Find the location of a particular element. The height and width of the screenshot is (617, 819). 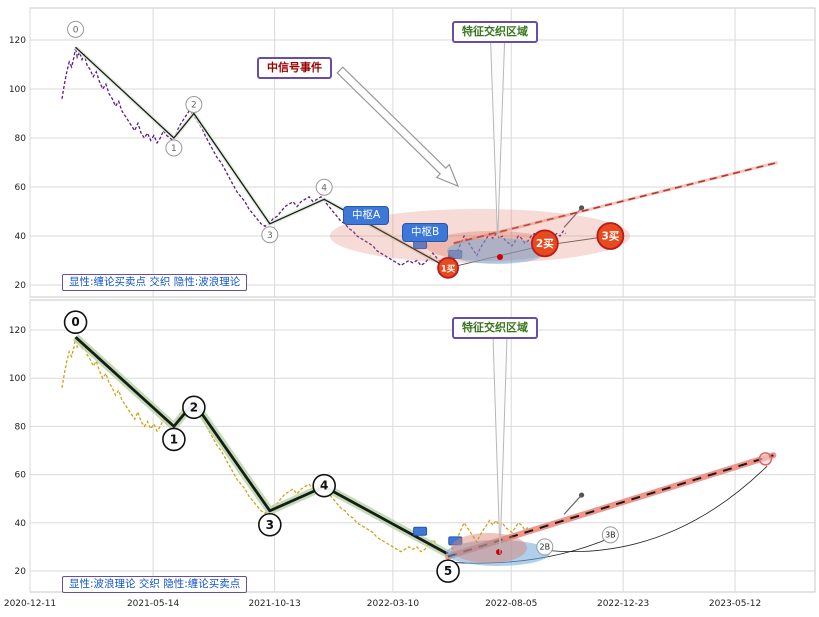

x-tick-label: 2022-08-05 is located at coordinates (511, 604).